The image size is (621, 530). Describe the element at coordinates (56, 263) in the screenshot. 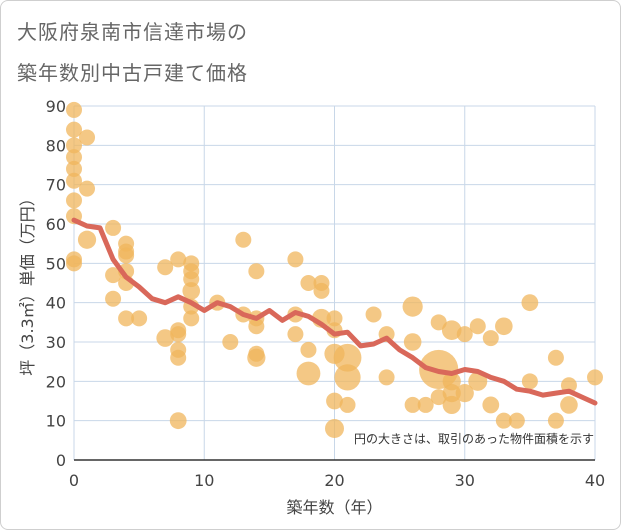

I see `y-tick-label: 50` at that location.